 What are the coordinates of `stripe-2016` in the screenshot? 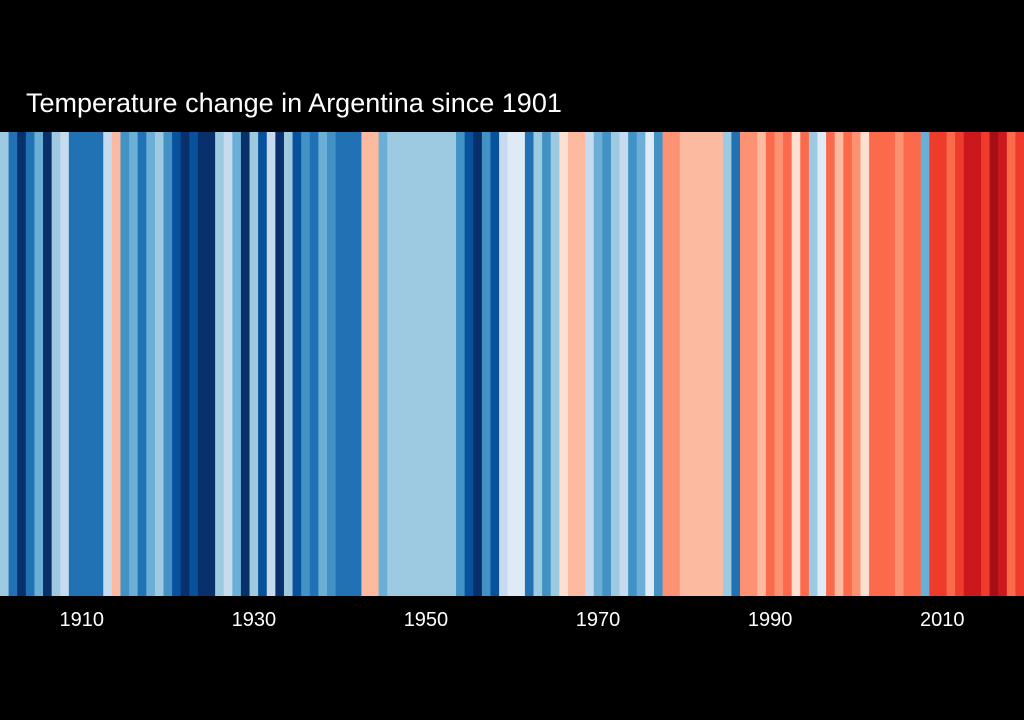 It's located at (994, 364).